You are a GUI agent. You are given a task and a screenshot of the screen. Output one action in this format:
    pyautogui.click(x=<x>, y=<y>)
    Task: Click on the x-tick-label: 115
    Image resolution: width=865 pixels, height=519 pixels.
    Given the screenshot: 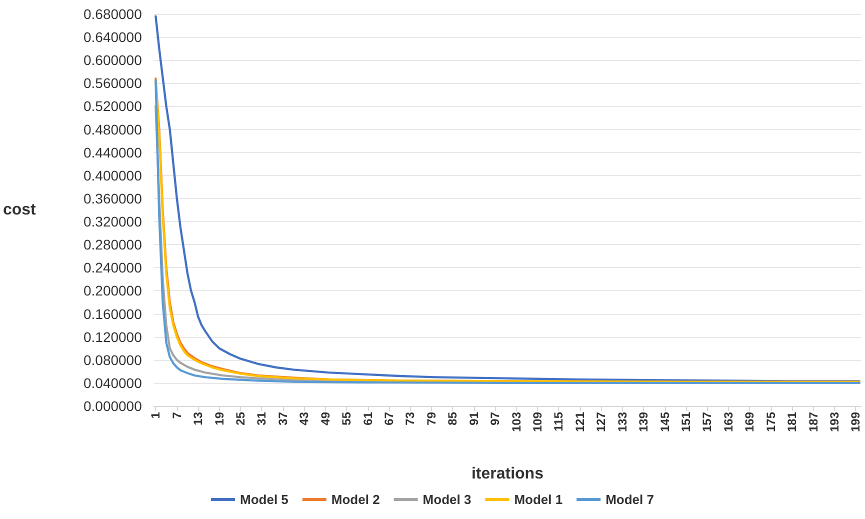 What is the action you would take?
    pyautogui.click(x=559, y=422)
    